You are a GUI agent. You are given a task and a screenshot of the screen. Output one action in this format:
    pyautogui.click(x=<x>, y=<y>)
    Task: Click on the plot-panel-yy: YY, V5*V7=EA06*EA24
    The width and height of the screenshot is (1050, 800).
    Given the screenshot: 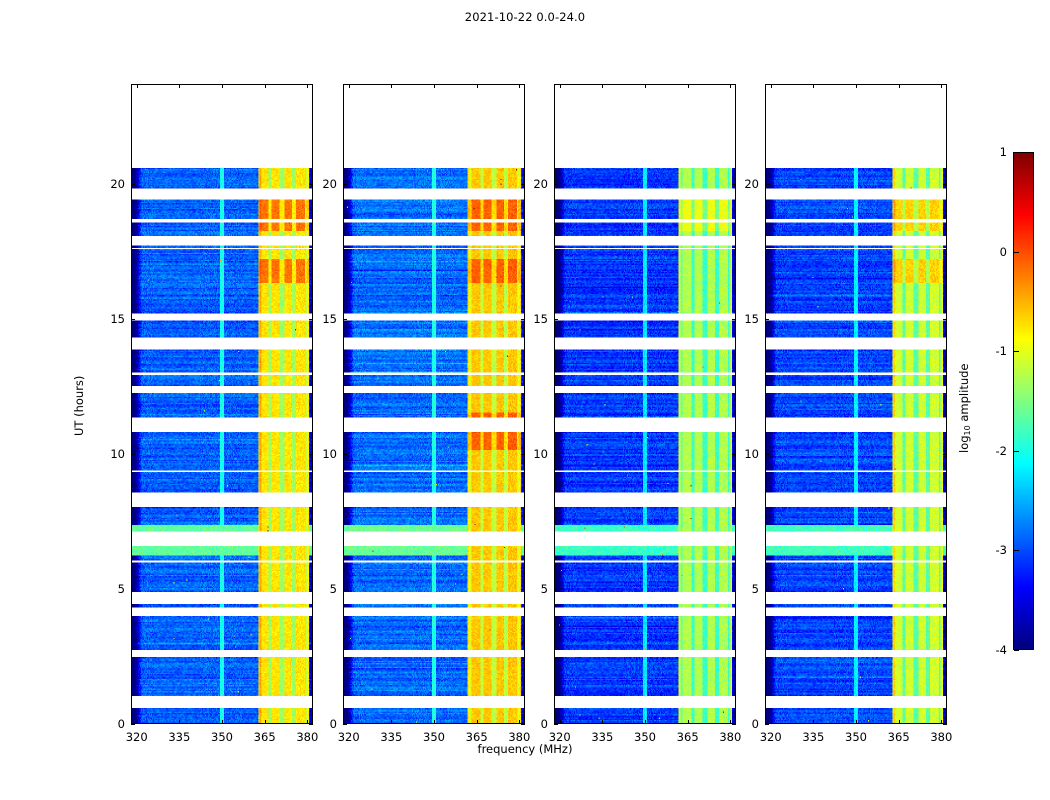 What is the action you would take?
    pyautogui.click(x=434, y=404)
    